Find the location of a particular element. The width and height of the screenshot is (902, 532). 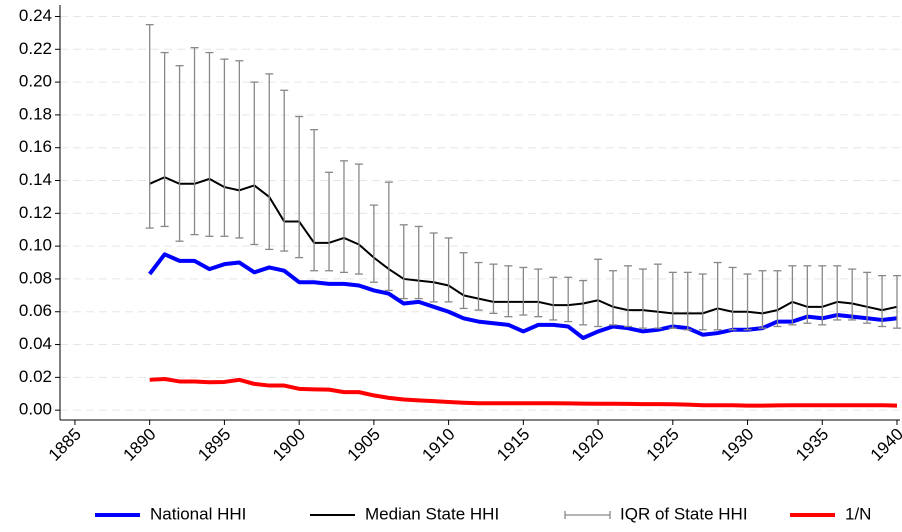

legend-label: IQR of State HHI is located at coordinates (684, 513).